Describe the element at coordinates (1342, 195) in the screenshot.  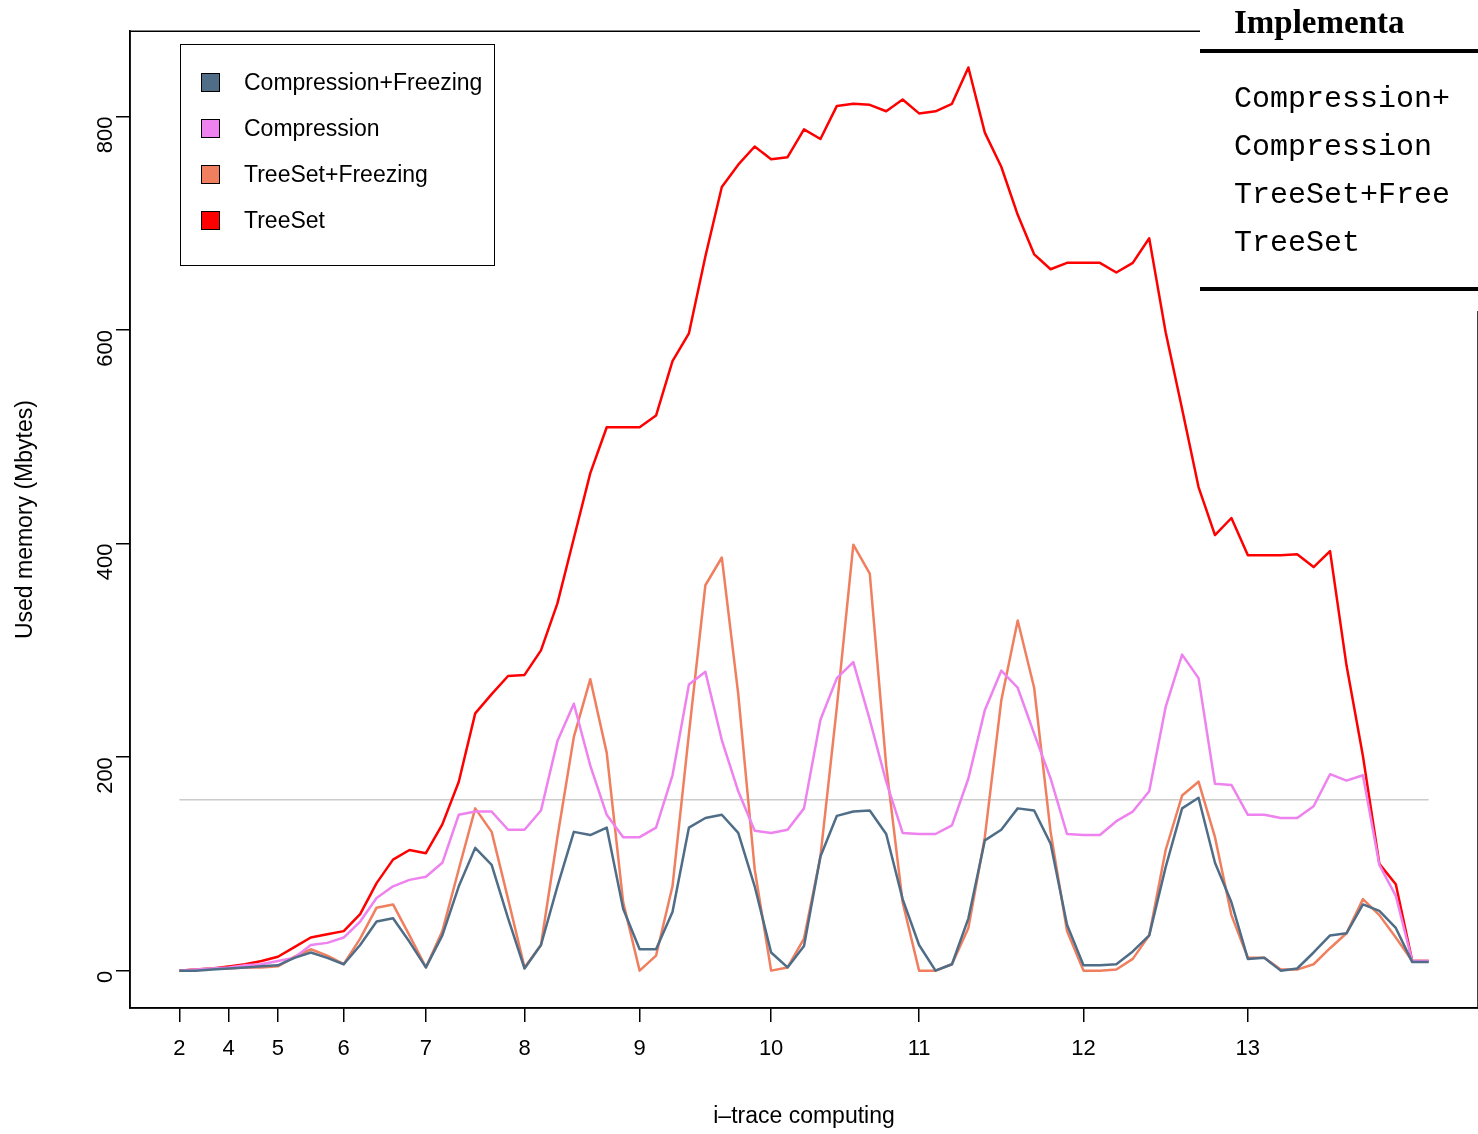
I see `annotation: TreeSet+Free` at that location.